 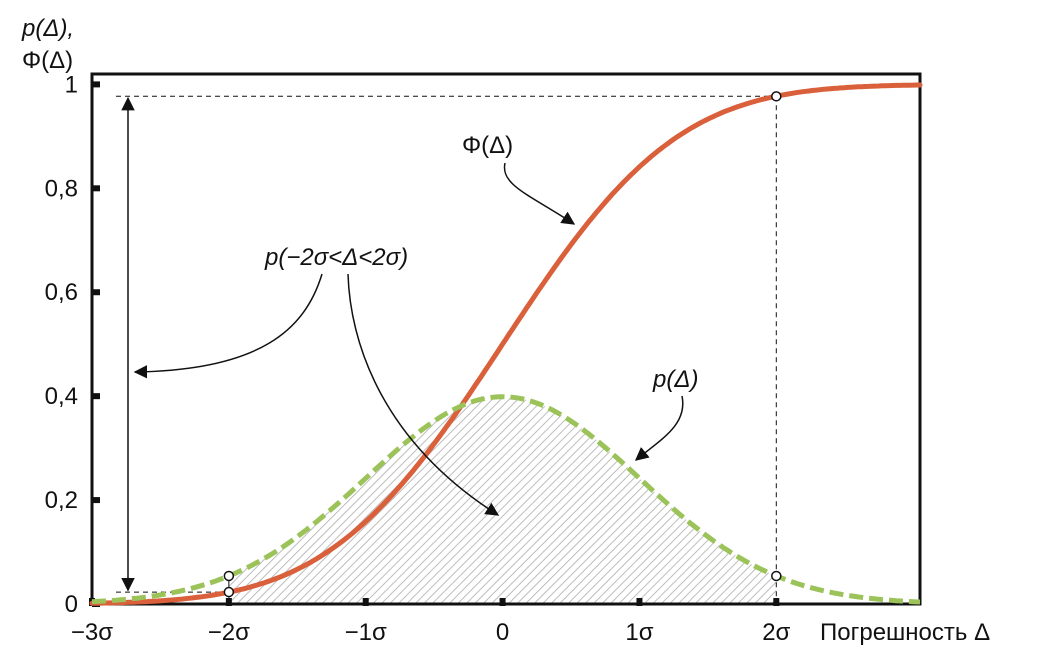 I want to click on y-tick-labels: 0 0,2 0,4 0,6 0,8 1, so click(x=61, y=344).